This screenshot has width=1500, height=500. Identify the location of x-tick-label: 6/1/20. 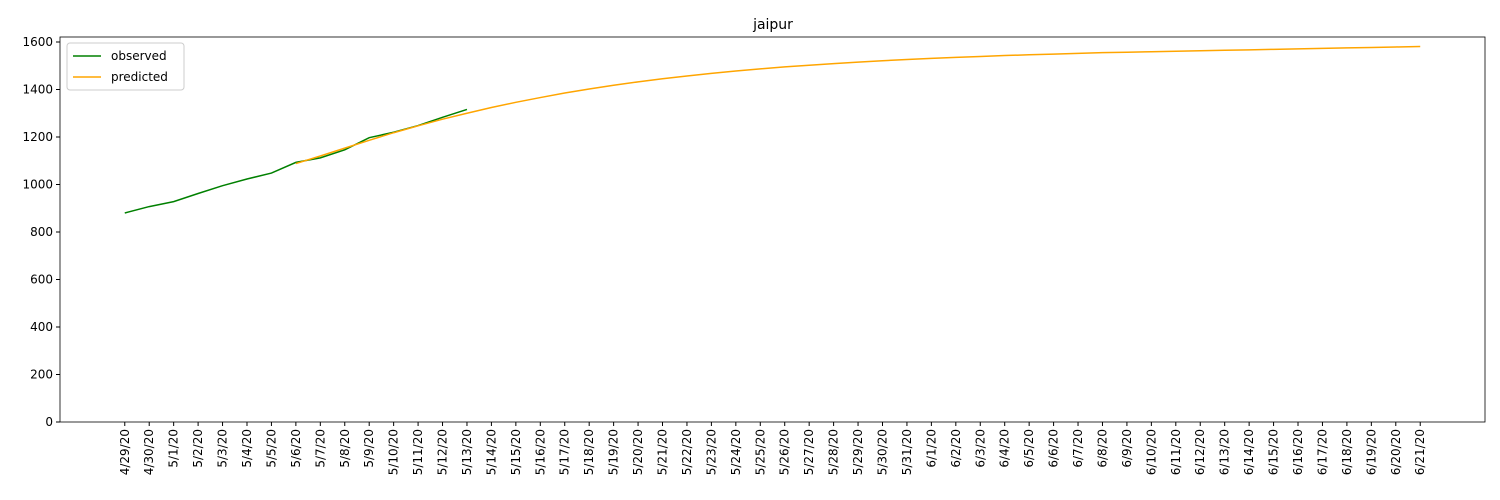
(931, 448).